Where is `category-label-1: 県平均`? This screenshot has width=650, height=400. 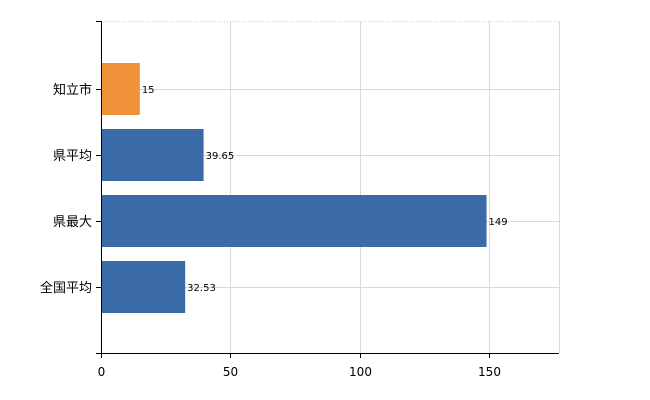
category-label-1: 県平均 is located at coordinates (72, 156).